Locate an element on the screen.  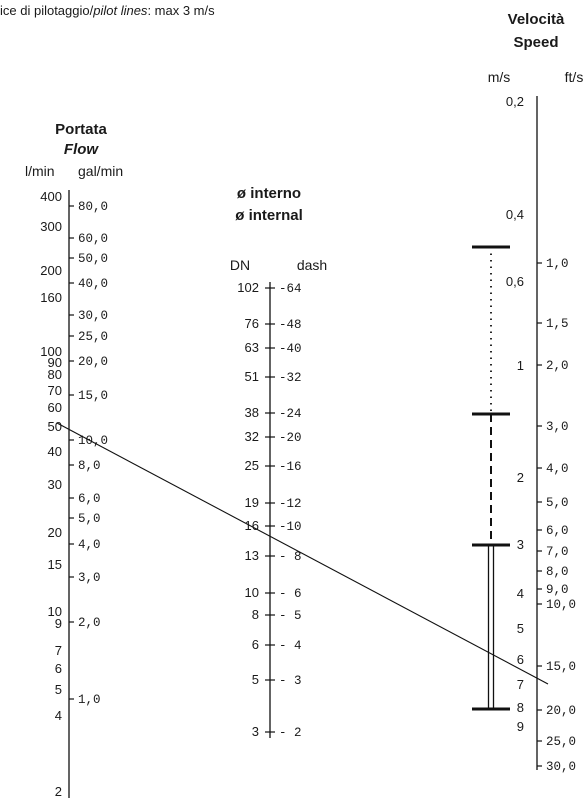
flow-lpm-label: 400 is located at coordinates (51, 196).